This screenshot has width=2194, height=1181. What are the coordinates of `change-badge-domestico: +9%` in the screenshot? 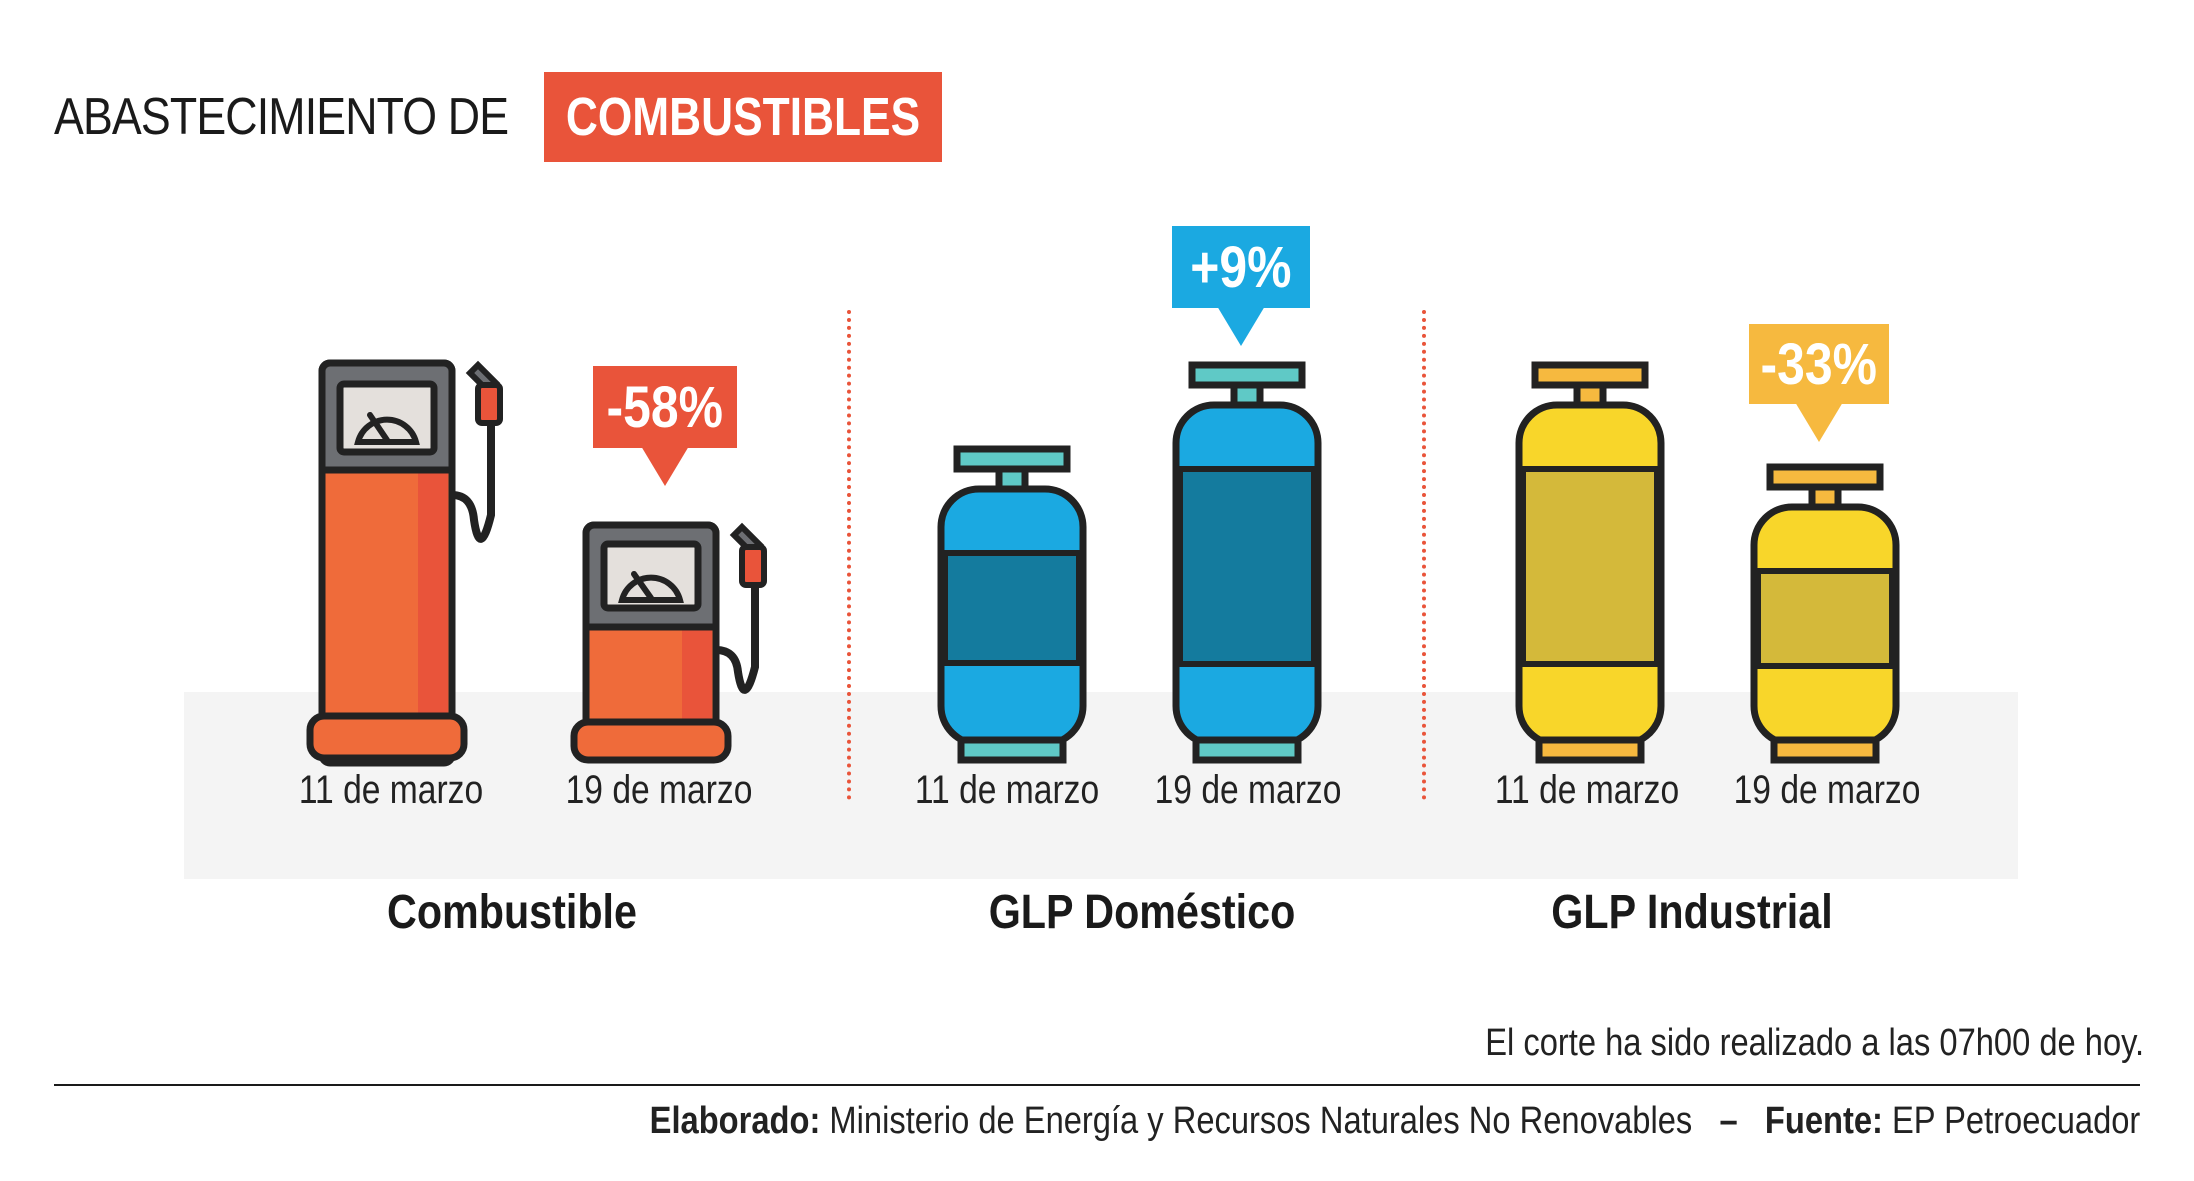 It's located at (1241, 286).